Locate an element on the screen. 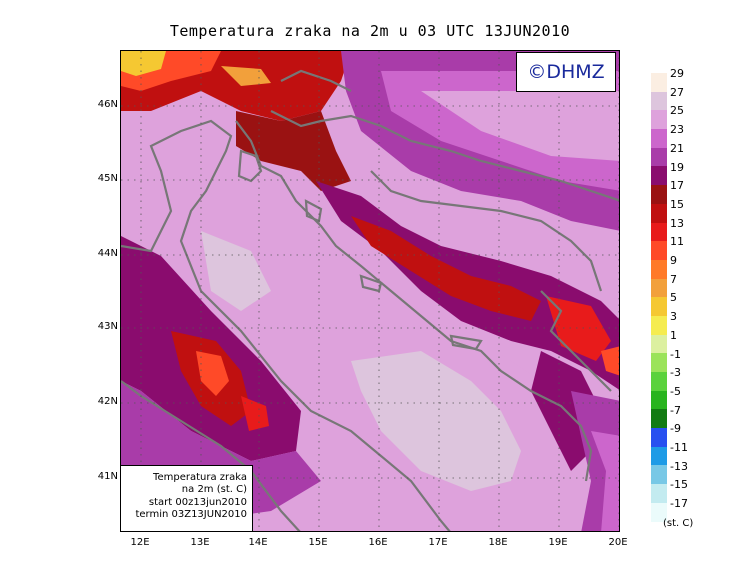 This screenshot has height=582, width=740. latitude-label: 42N is located at coordinates (107, 401).